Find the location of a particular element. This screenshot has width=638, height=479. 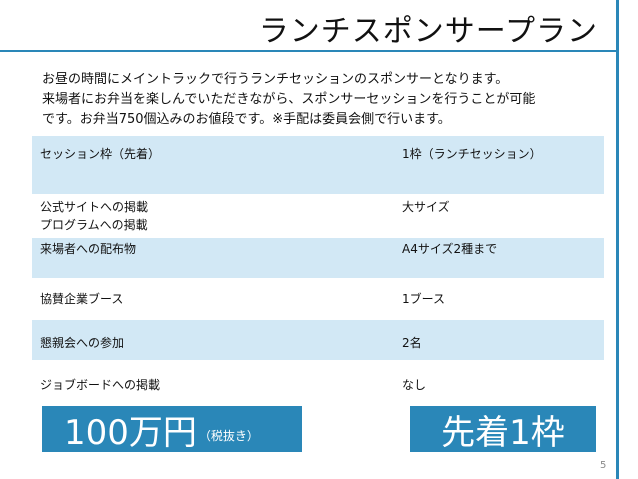

row-label: ジョブボードへの掲載 is located at coordinates (100, 385).